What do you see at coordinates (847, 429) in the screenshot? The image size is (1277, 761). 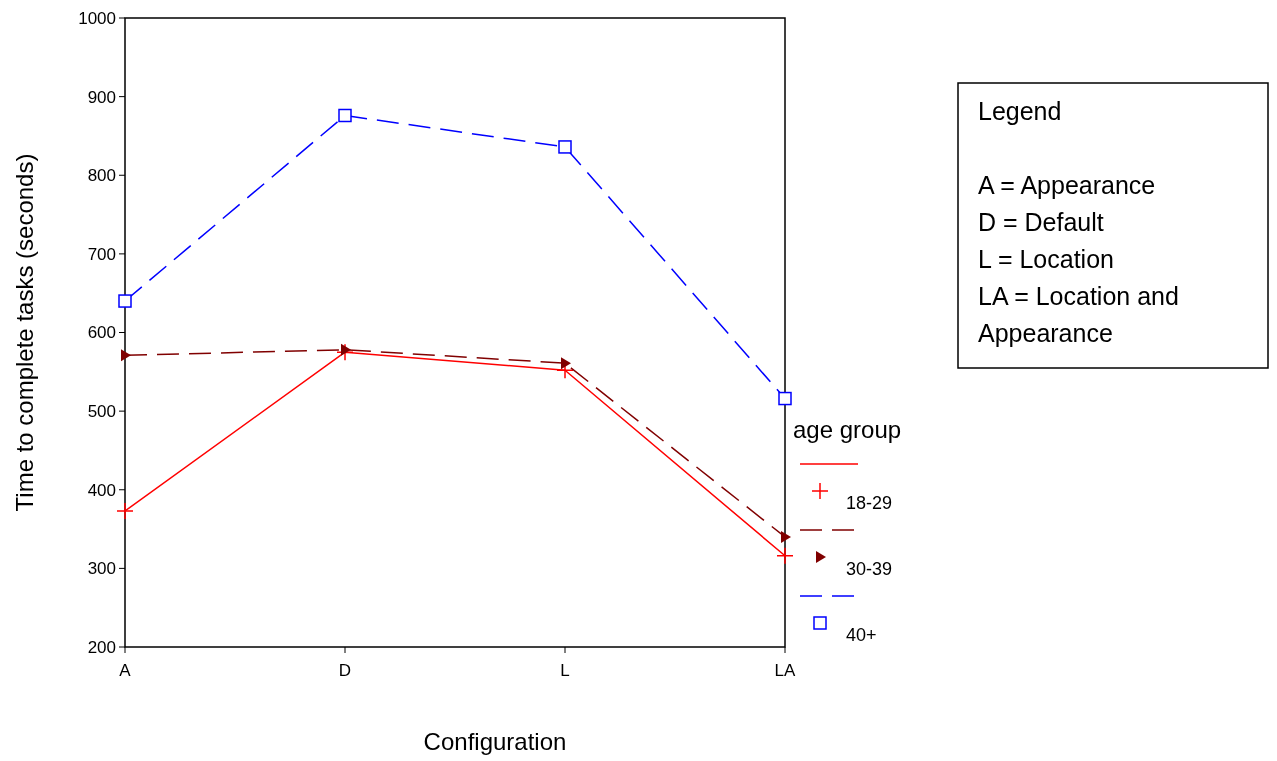 I see `legend-title: age group` at bounding box center [847, 429].